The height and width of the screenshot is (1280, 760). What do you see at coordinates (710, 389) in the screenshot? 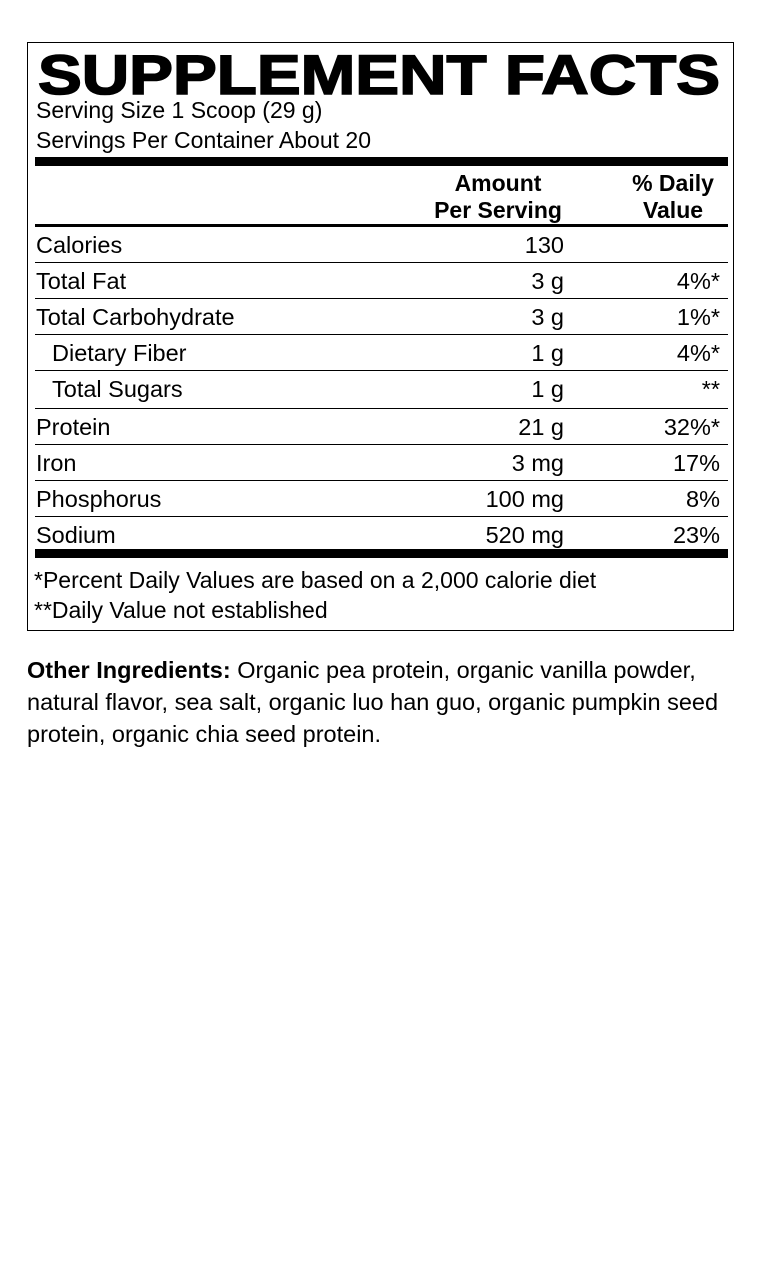
I see `nutrient-daily-value: **` at bounding box center [710, 389].